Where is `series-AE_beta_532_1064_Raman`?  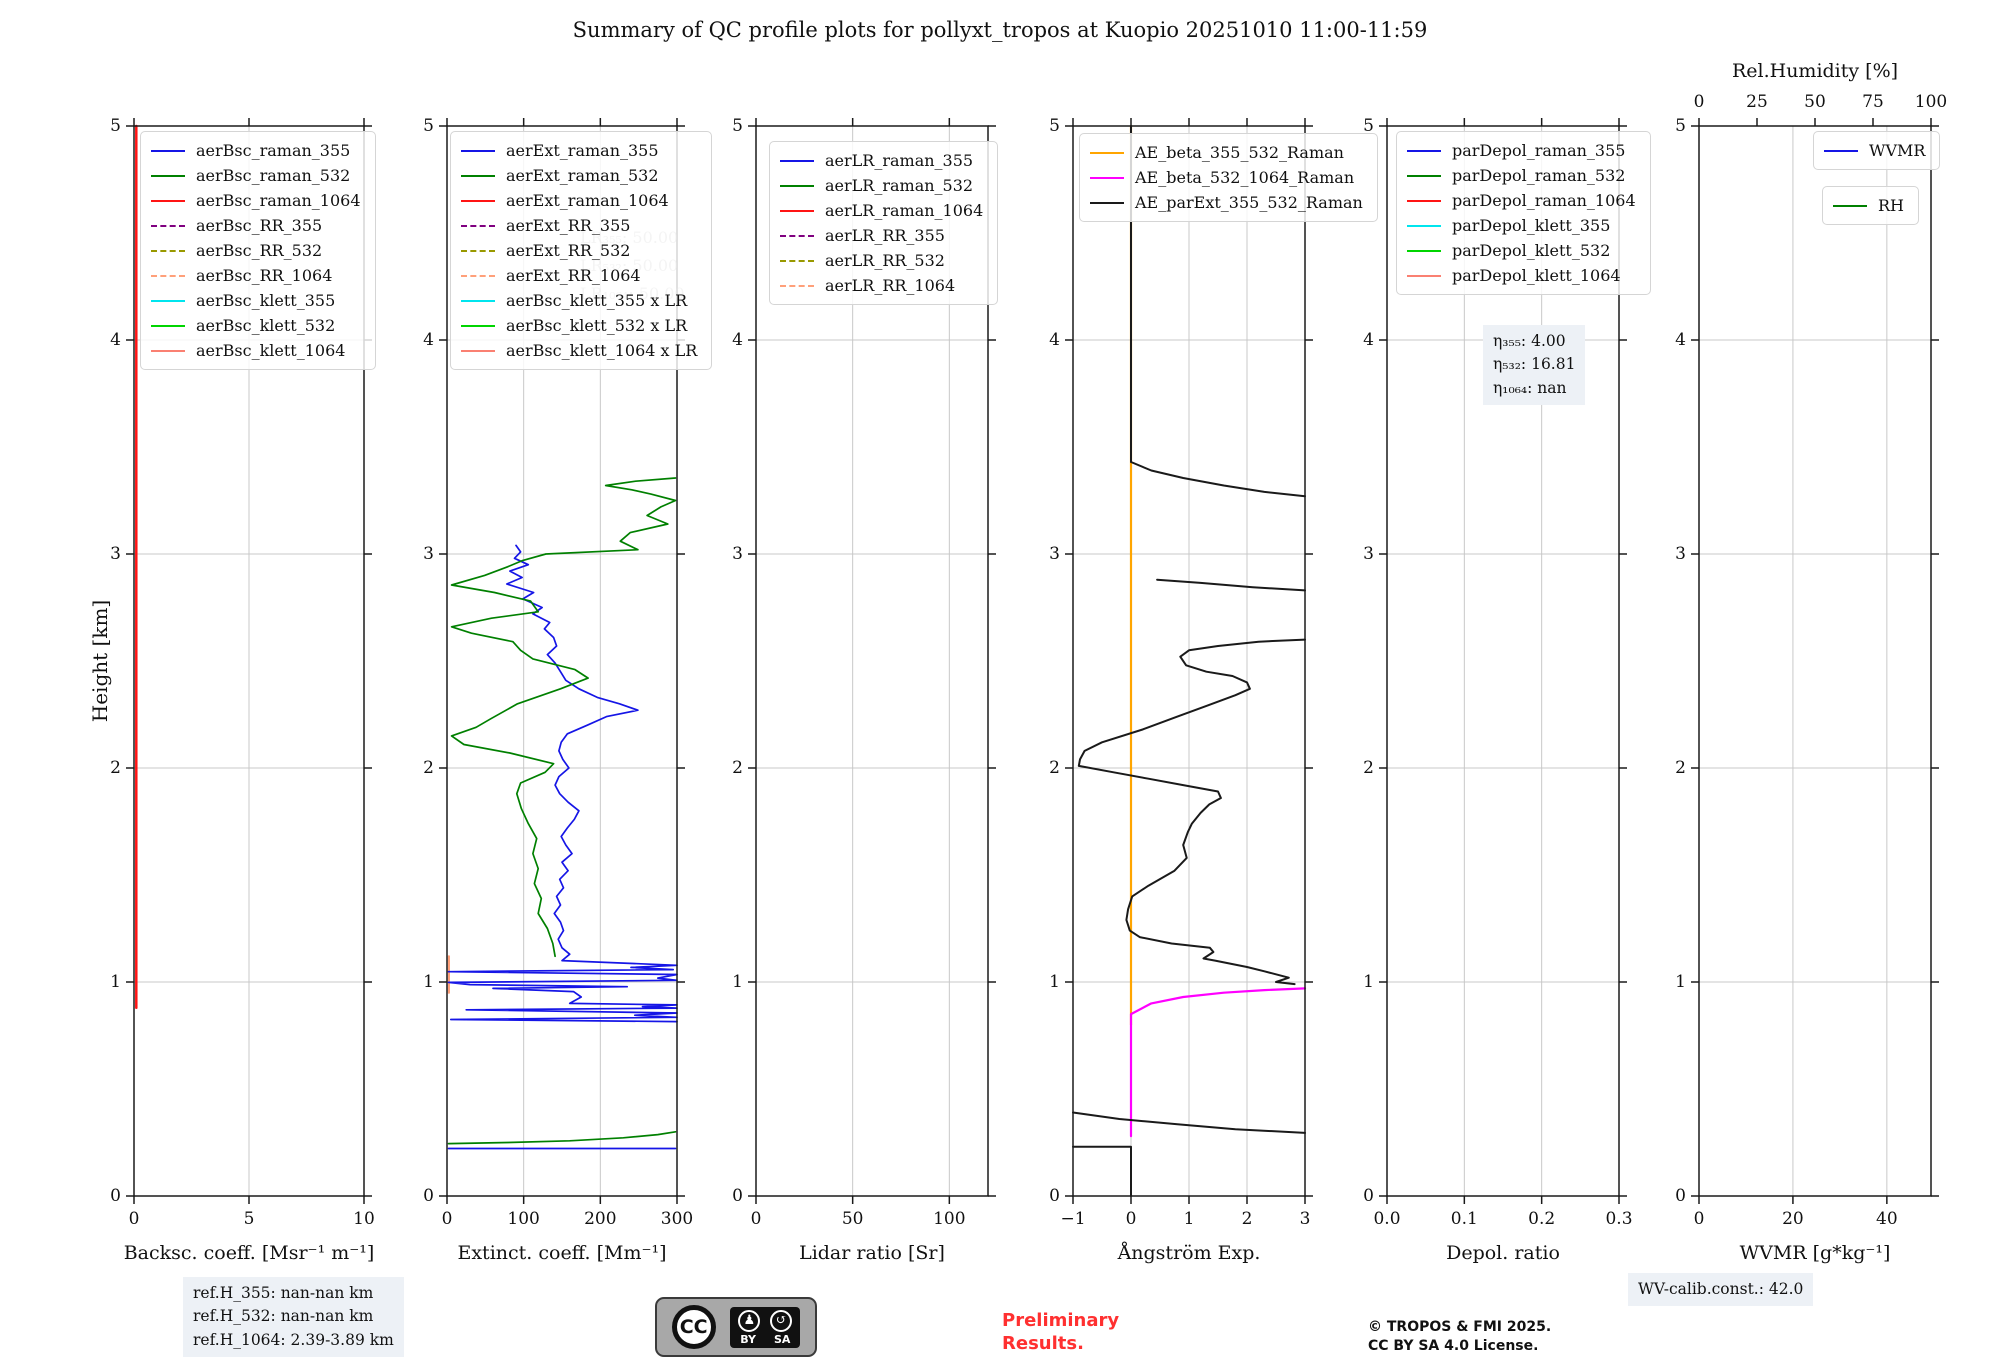
series-AE_beta_532_1064_Raman is located at coordinates (1218, 1062).